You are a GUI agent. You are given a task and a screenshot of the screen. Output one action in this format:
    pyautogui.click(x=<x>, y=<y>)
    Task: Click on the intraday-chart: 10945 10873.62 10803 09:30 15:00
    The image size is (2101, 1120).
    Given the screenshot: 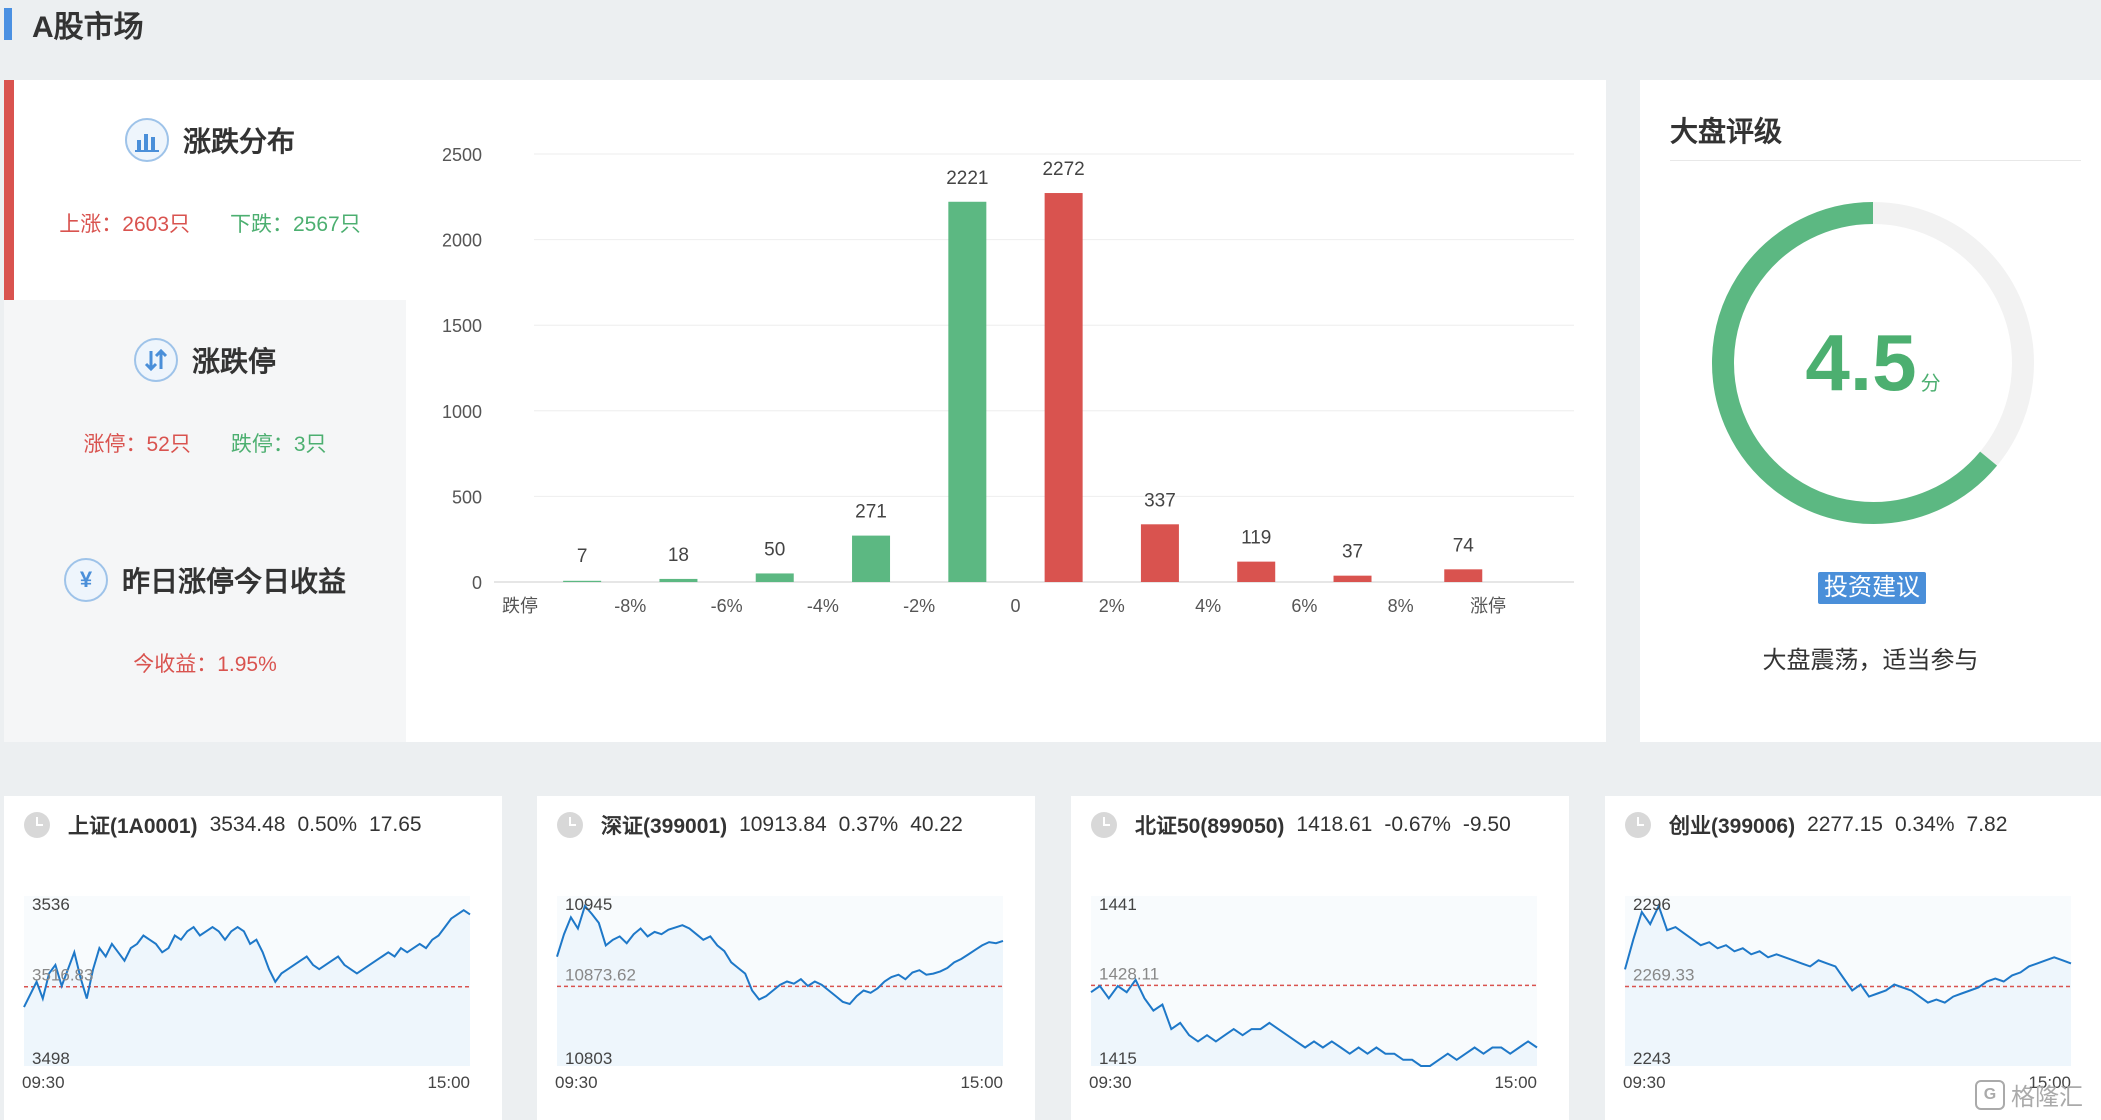 What is the action you would take?
    pyautogui.click(x=779, y=993)
    